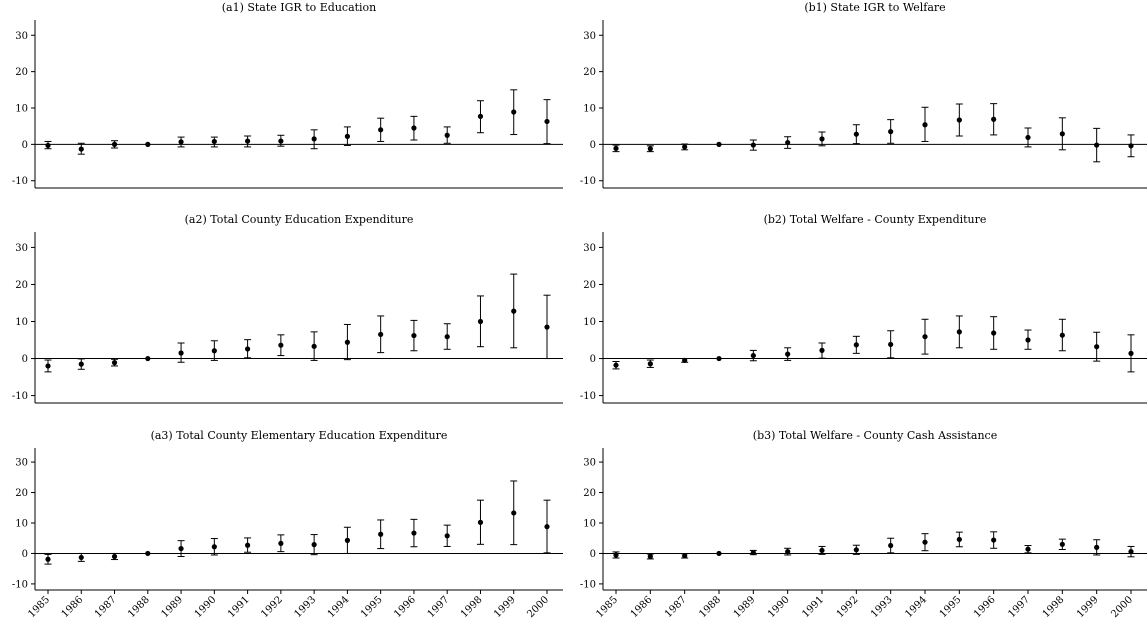  What do you see at coordinates (863, 95) in the screenshot?
I see `panel-b1: (b1) State IGR to Welfare -10 0 10 20 30` at bounding box center [863, 95].